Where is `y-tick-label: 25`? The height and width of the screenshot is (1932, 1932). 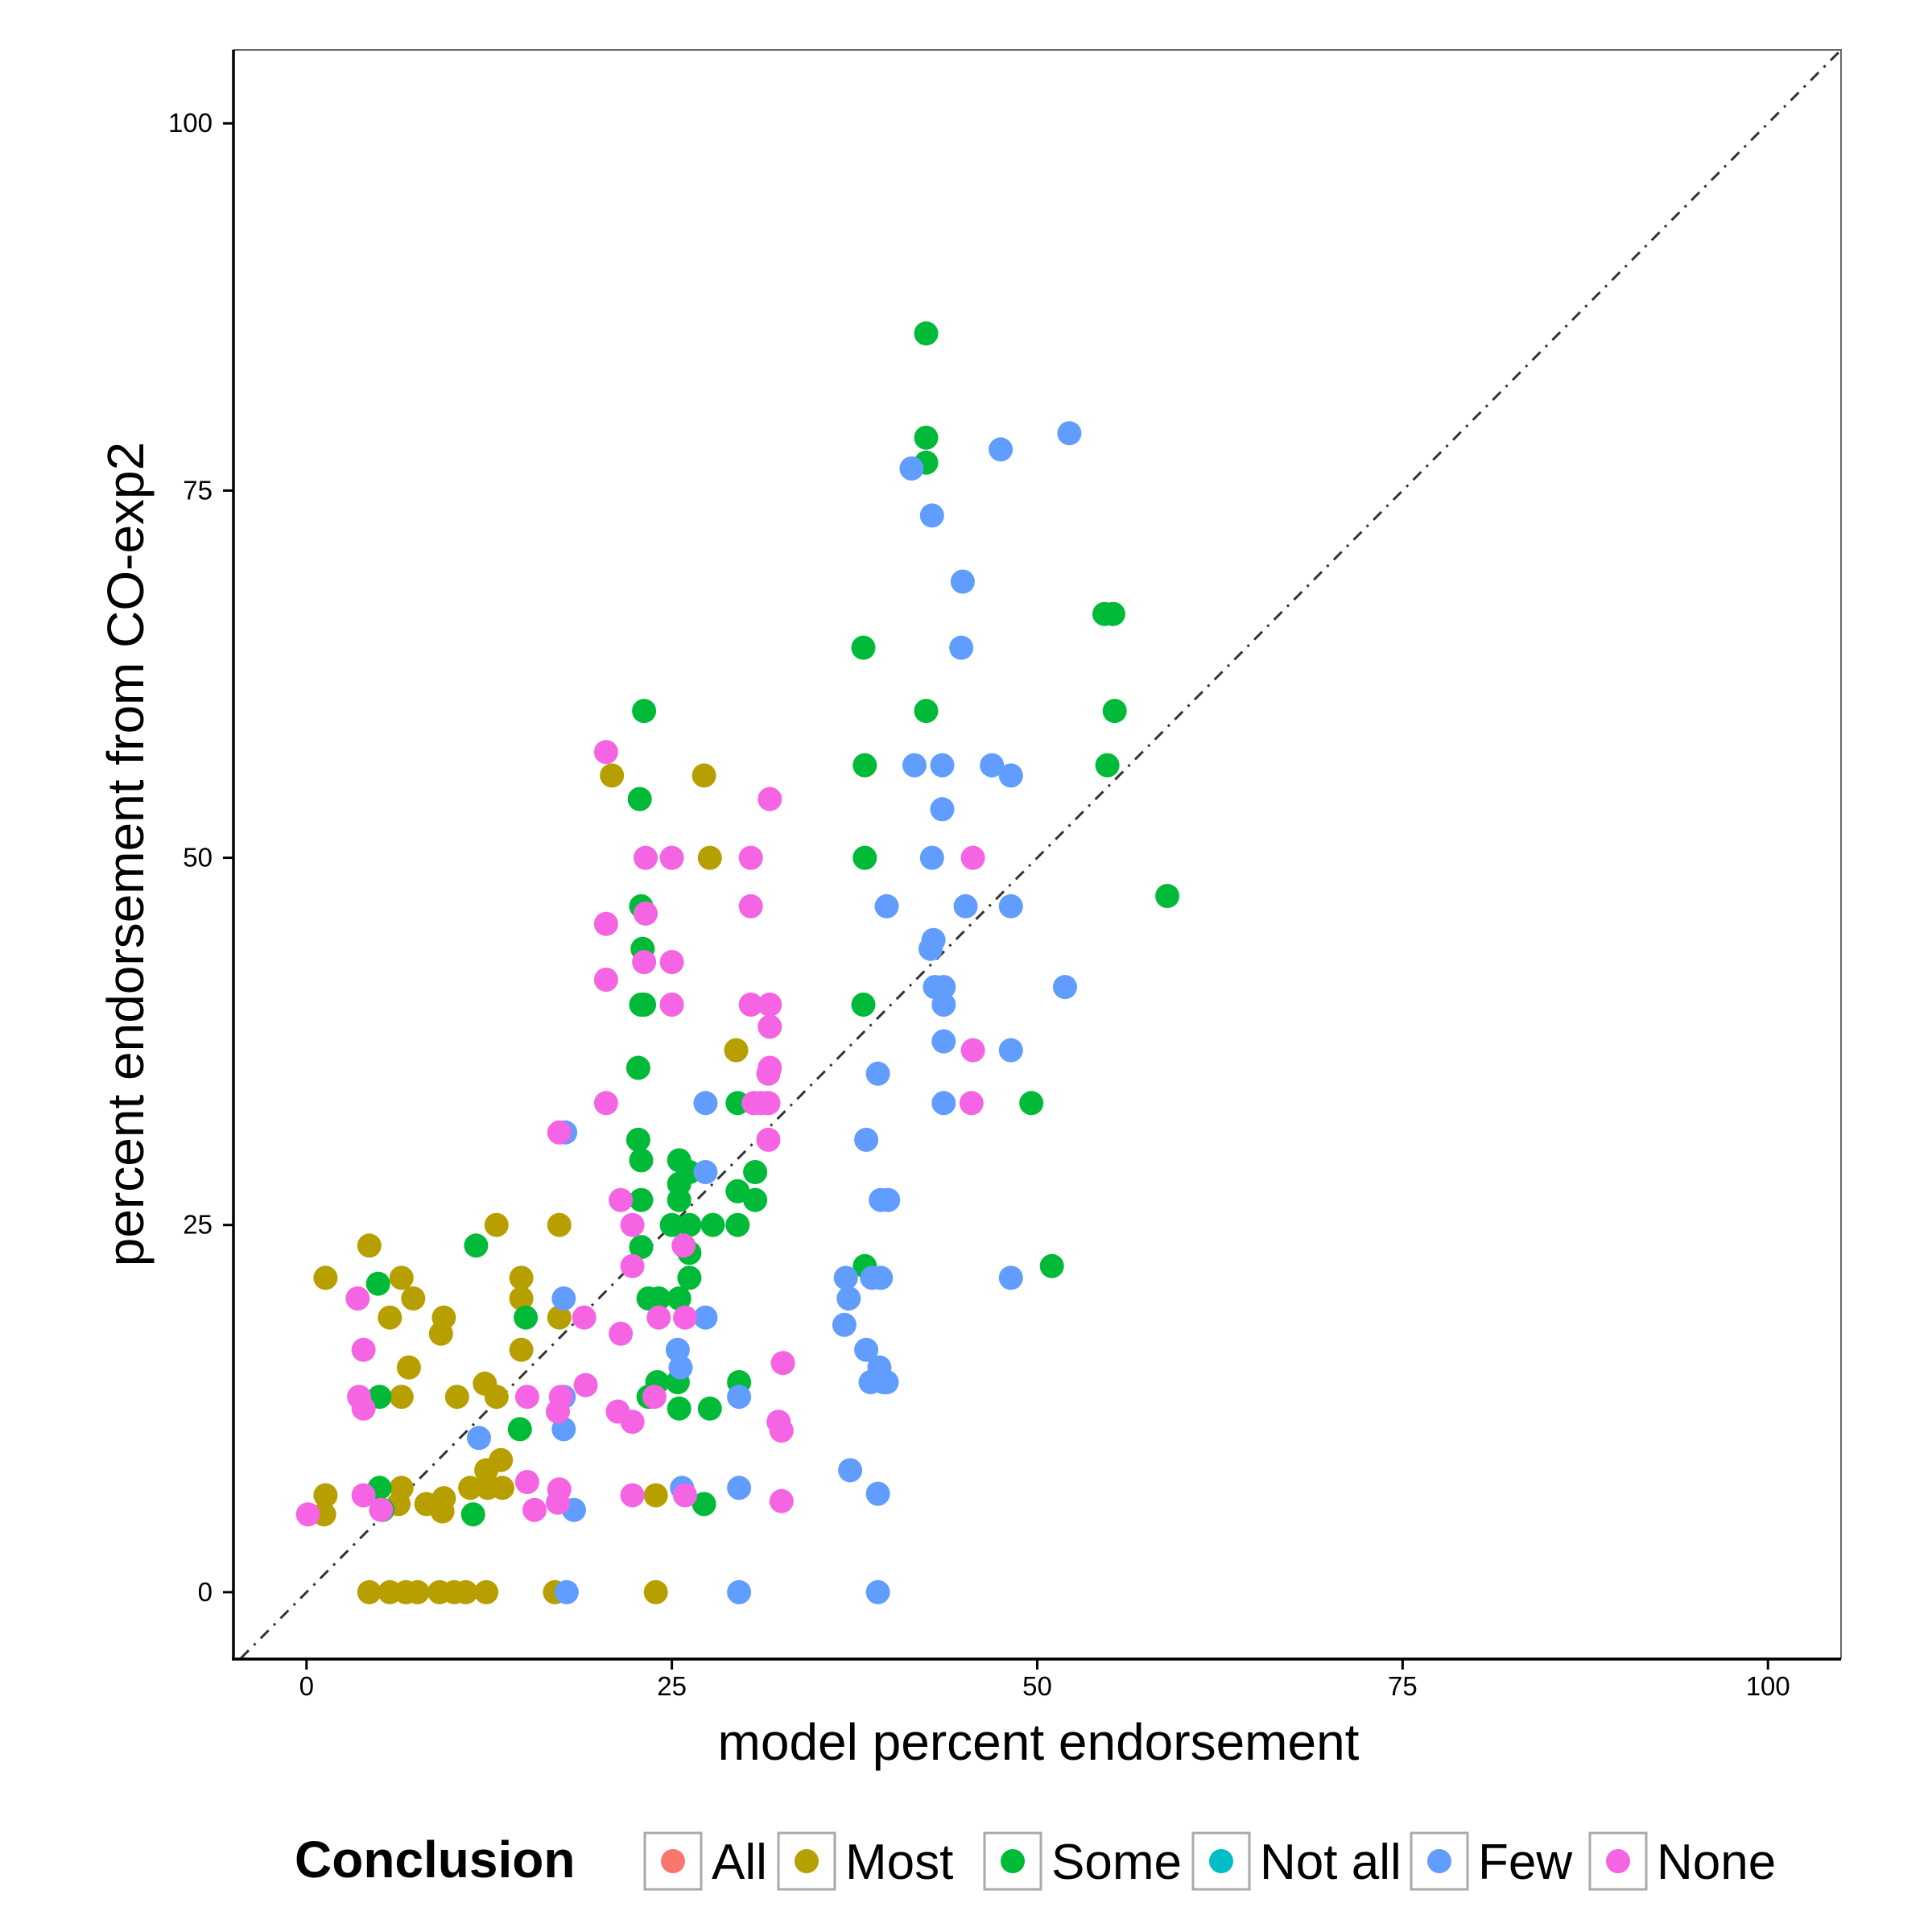
y-tick-label: 25 is located at coordinates (198, 1225).